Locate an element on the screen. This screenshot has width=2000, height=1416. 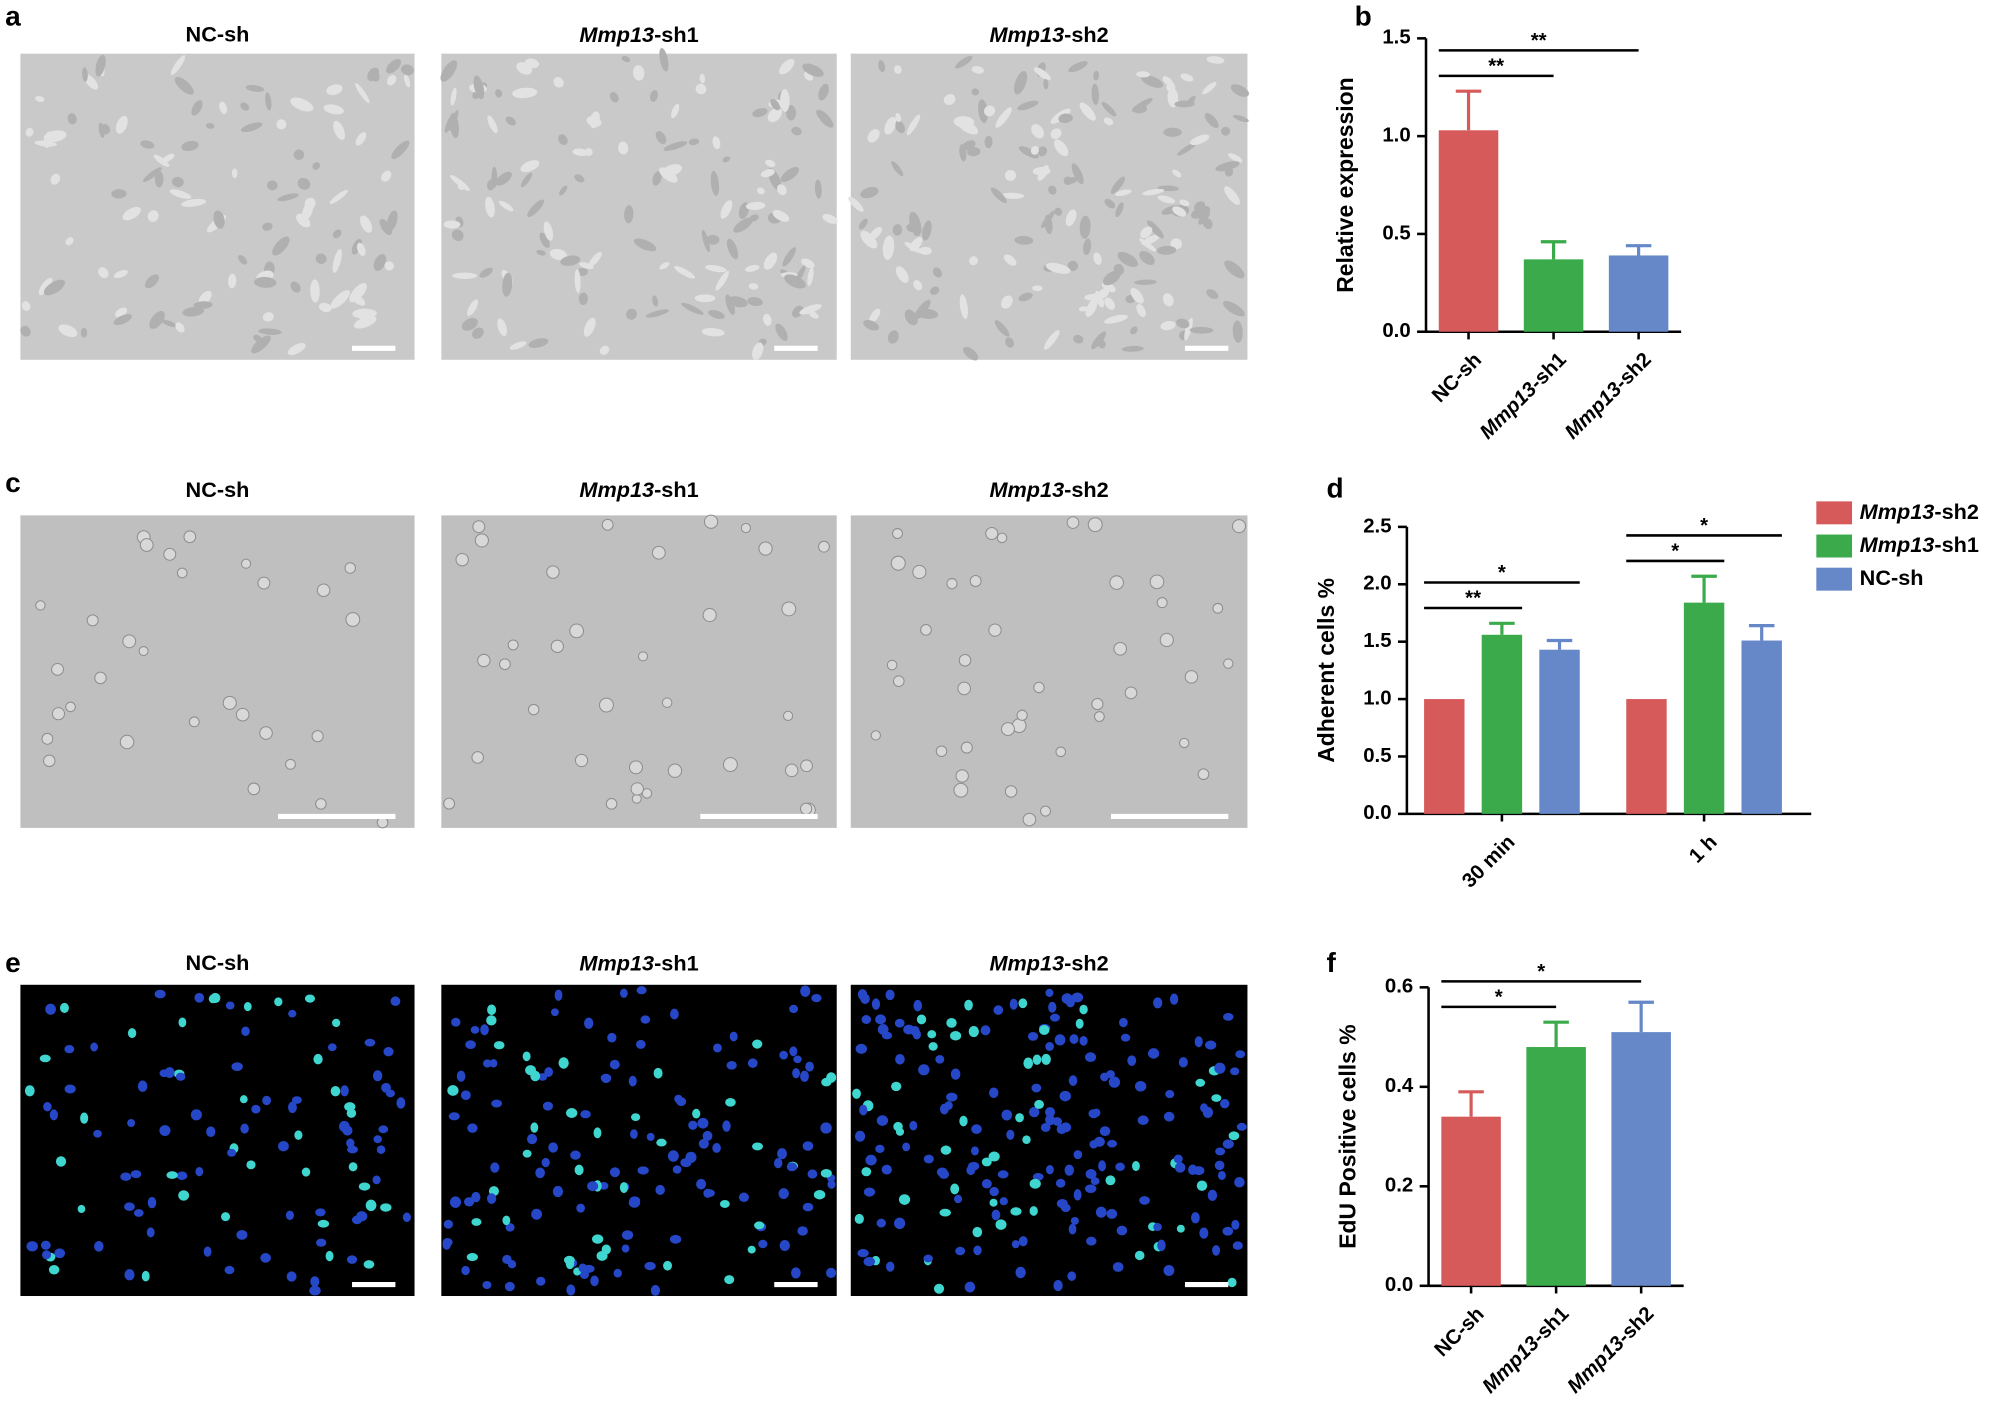
error-bar is located at coordinates (1502, 628).